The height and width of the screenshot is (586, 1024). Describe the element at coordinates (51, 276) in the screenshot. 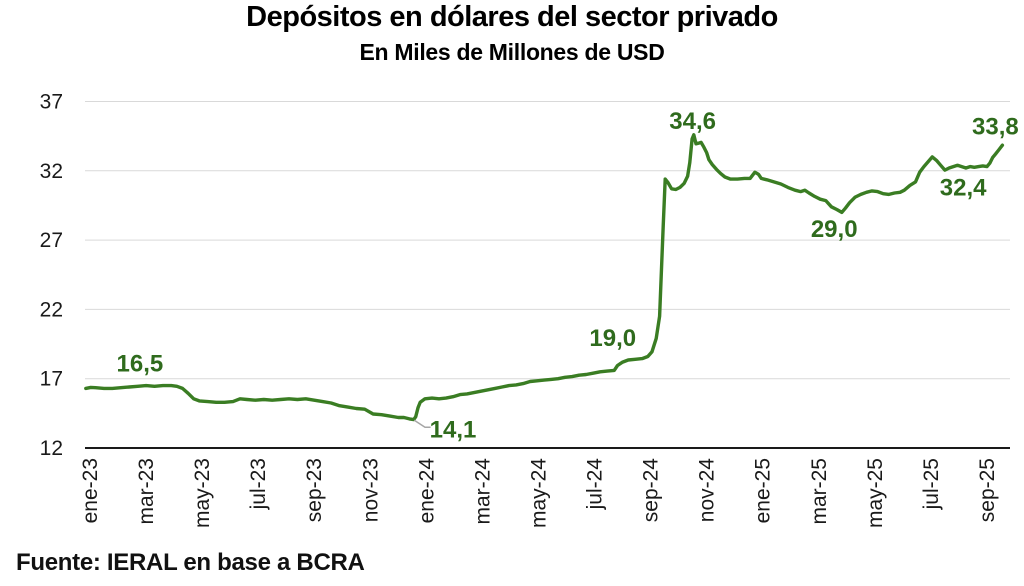

I see `y-axis-labels: 12 17 22 27 32 37` at that location.